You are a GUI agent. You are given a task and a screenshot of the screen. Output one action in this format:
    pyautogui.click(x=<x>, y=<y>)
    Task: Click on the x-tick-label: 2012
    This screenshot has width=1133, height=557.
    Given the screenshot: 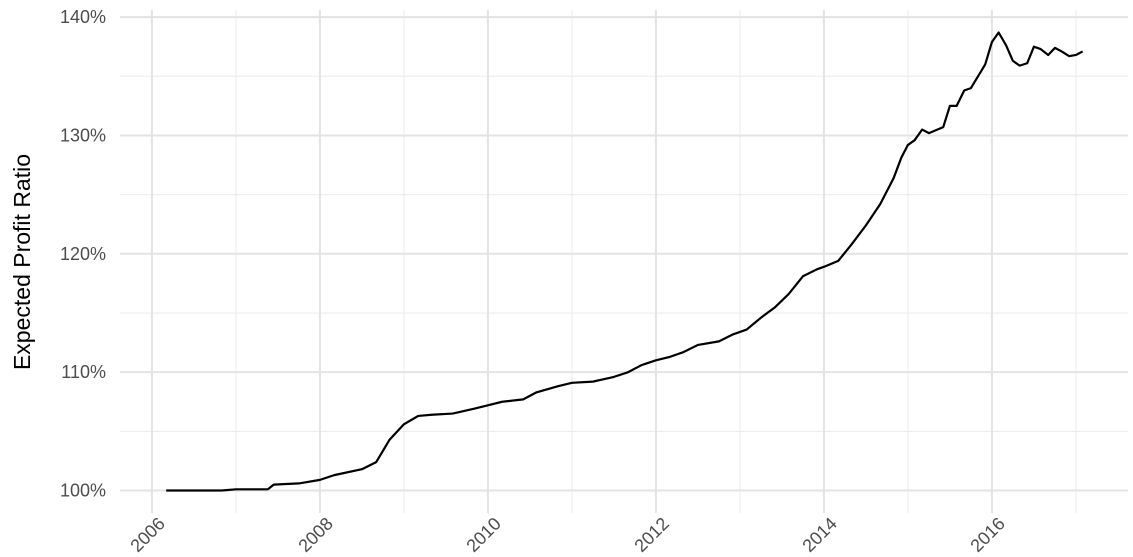 What is the action you would take?
    pyautogui.click(x=651, y=535)
    